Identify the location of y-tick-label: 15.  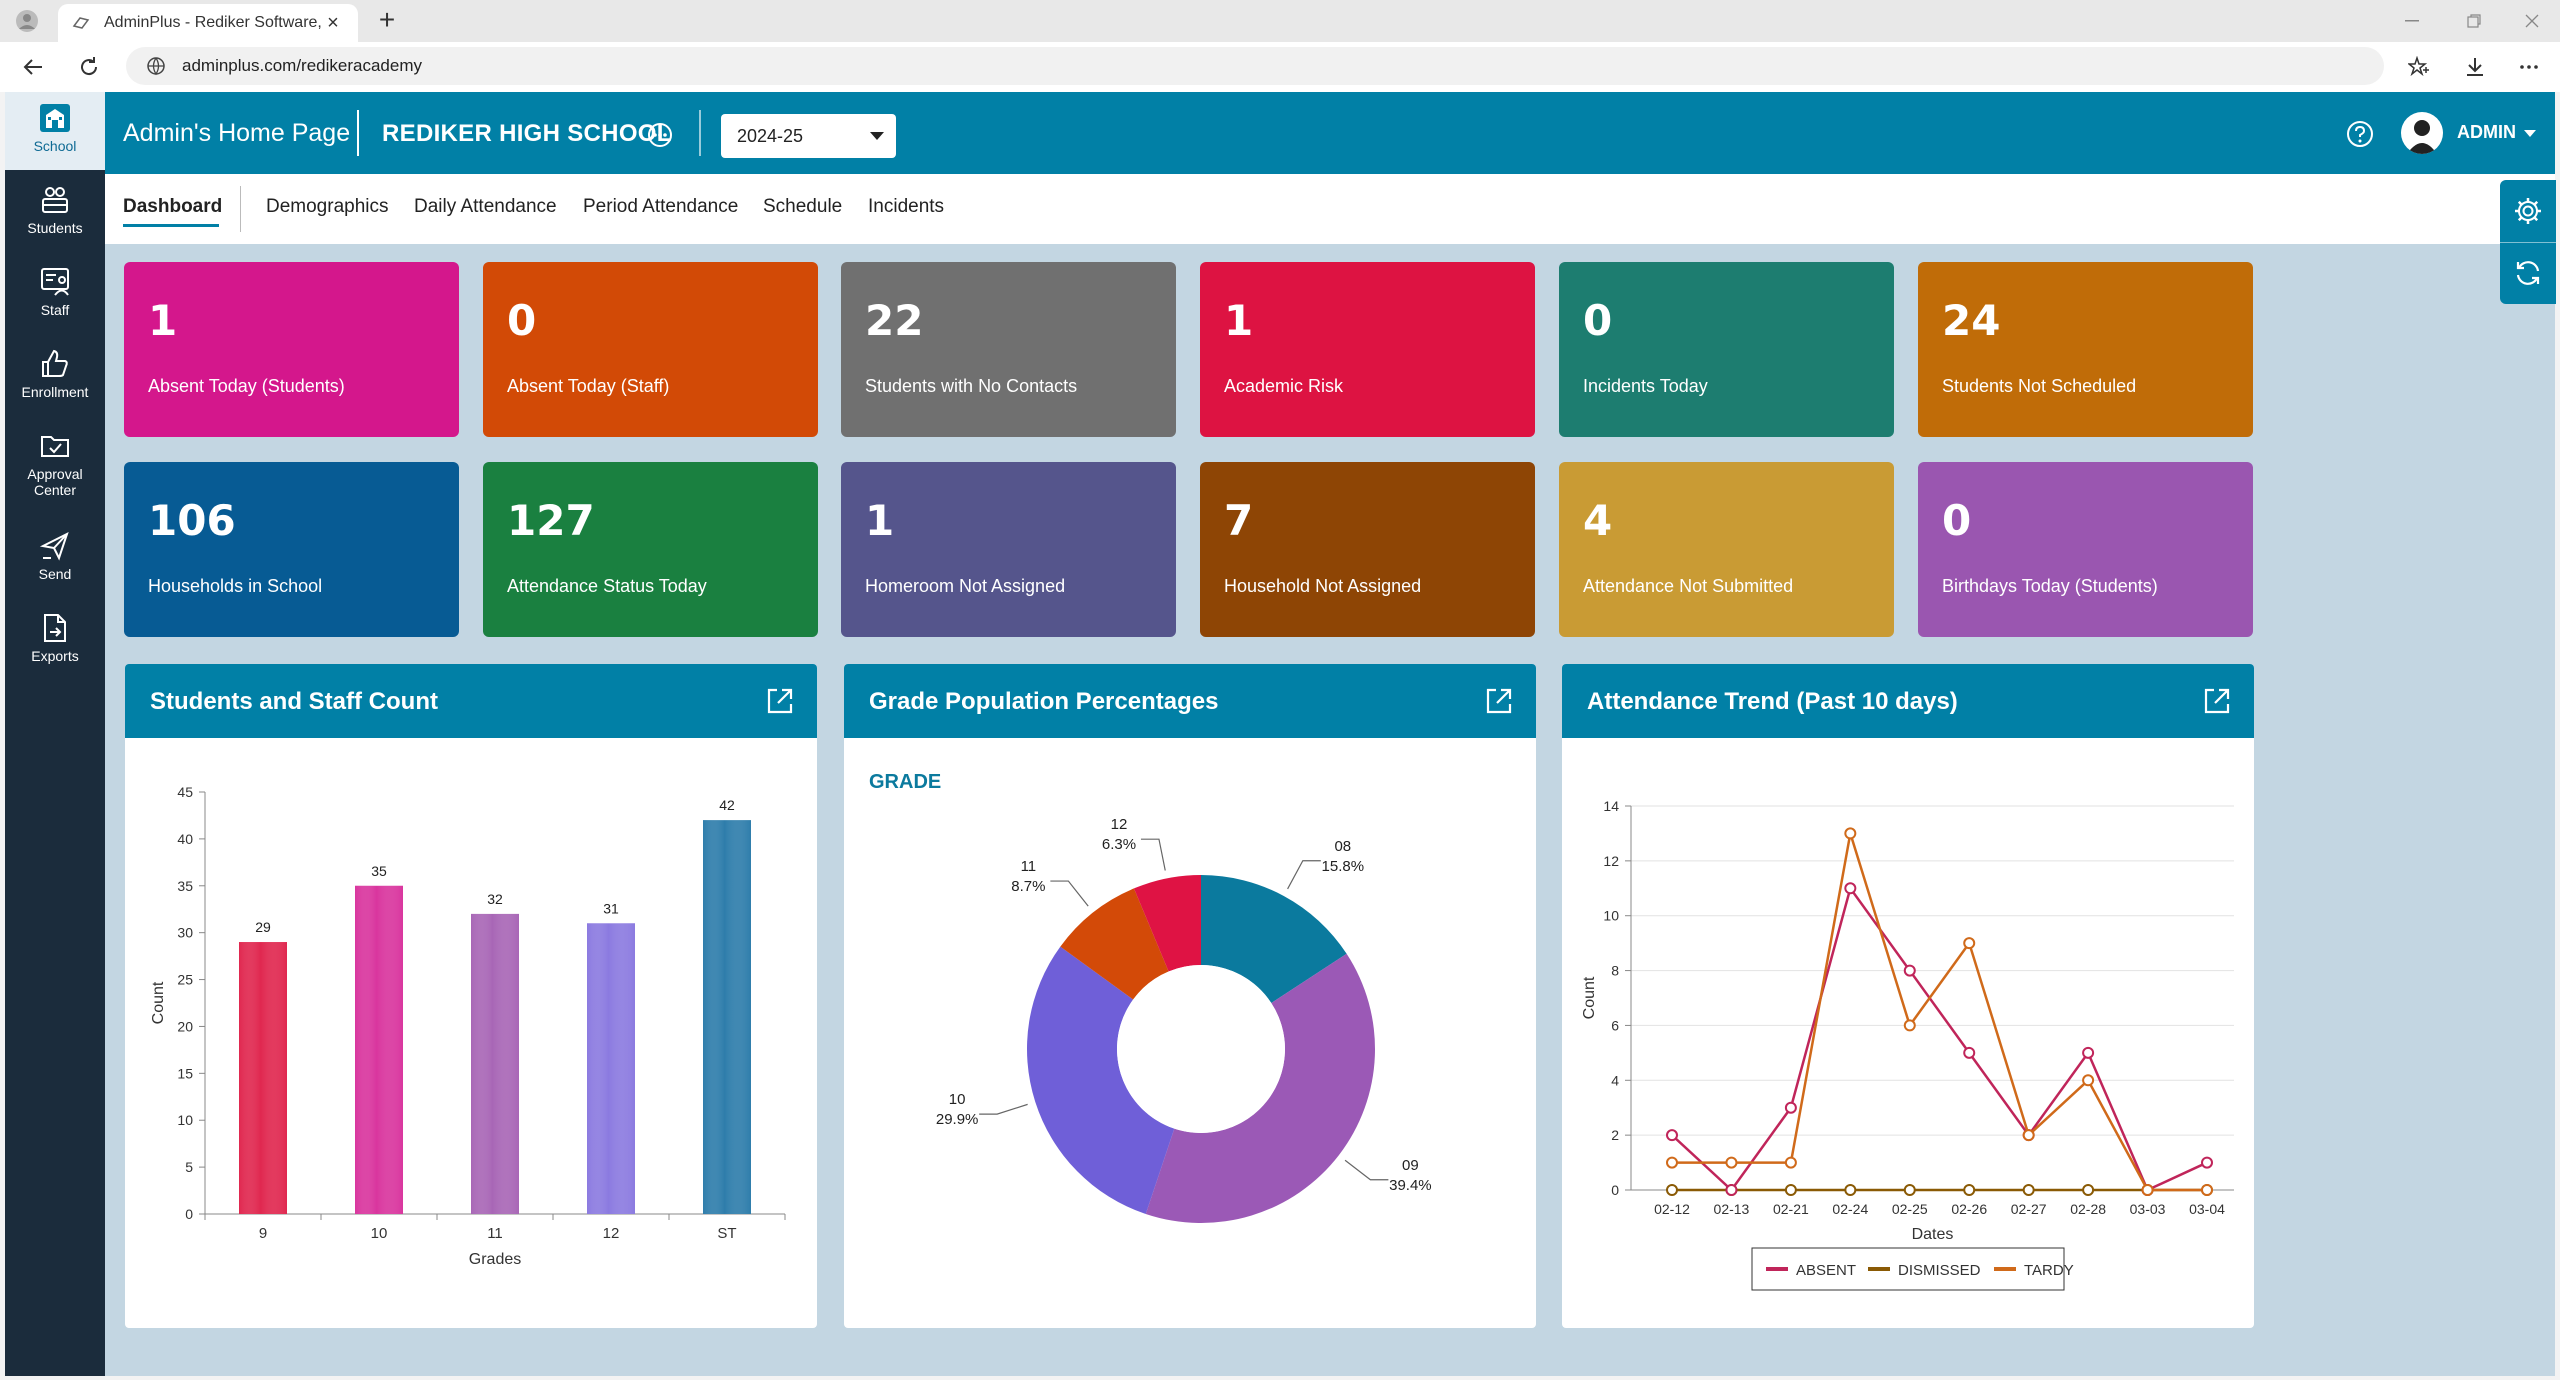
(185, 1073).